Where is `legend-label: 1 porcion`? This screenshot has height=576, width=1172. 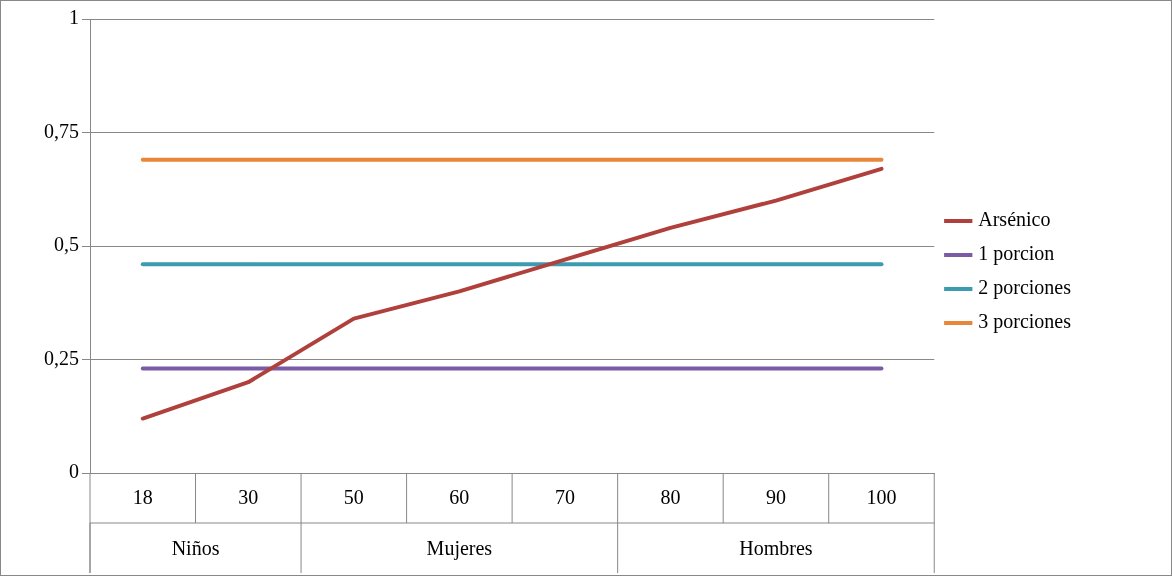 legend-label: 1 porcion is located at coordinates (1016, 254).